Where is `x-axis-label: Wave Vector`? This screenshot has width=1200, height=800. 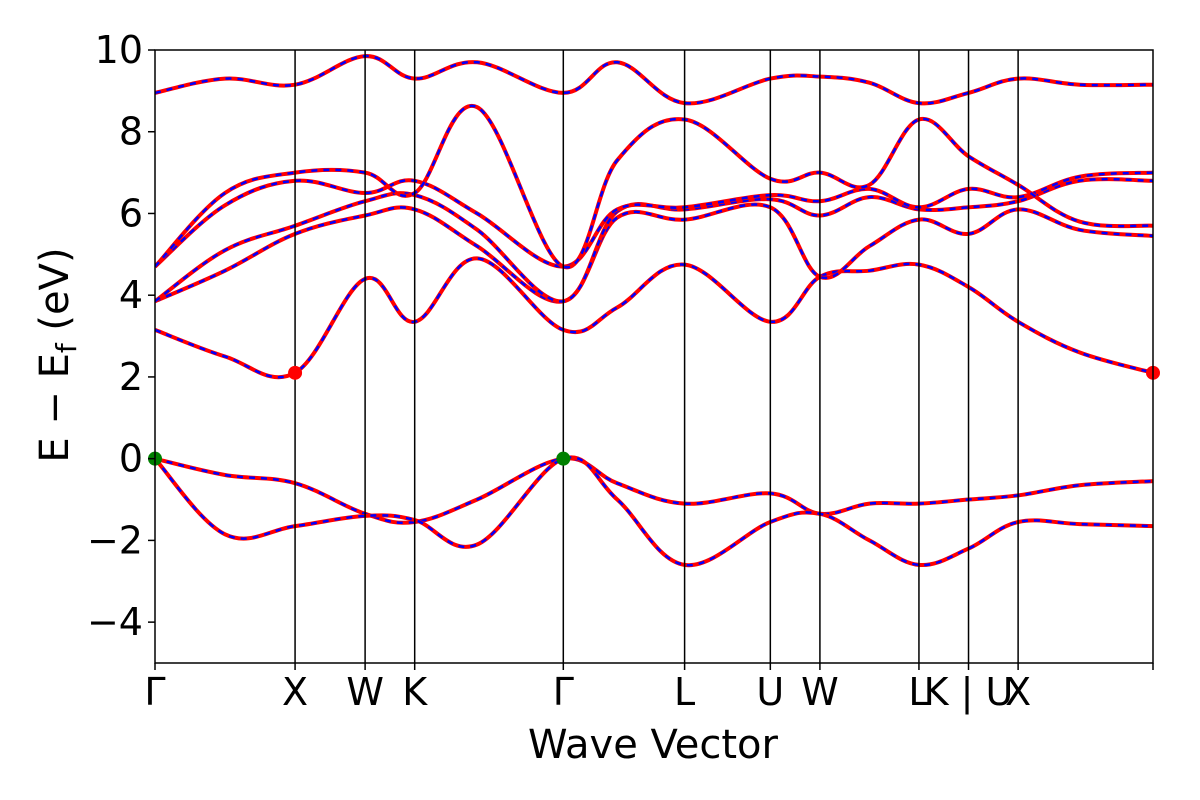
x-axis-label: Wave Vector is located at coordinates (653, 745).